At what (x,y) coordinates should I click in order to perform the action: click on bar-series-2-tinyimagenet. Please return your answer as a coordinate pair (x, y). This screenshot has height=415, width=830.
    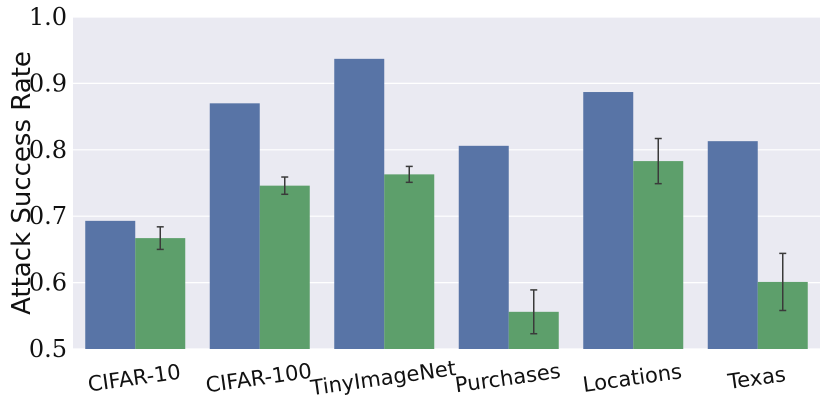
    Looking at the image, I should click on (409, 261).